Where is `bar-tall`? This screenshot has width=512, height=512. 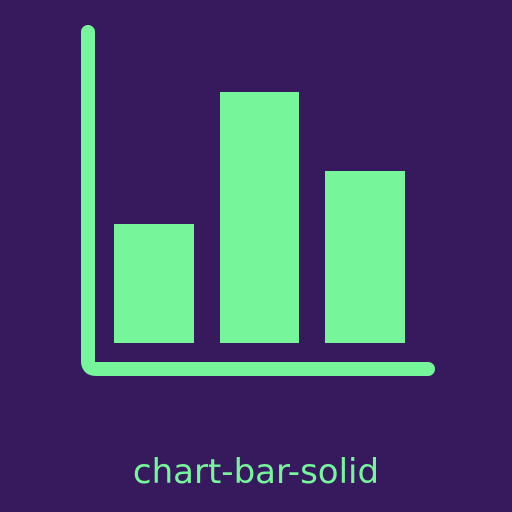 bar-tall is located at coordinates (259, 217).